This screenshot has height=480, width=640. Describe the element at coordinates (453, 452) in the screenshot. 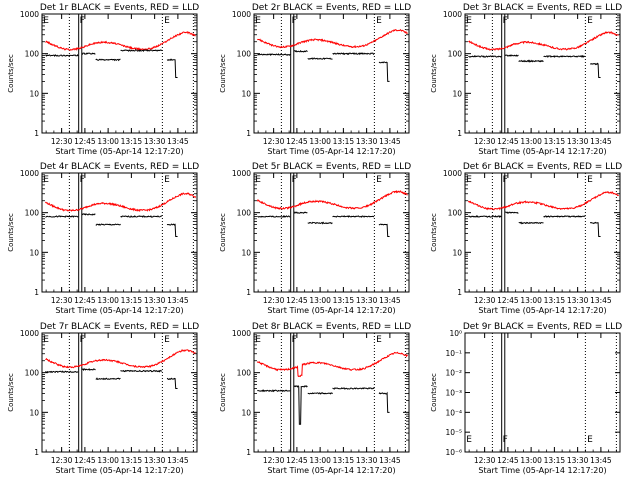

I see `y-tick-label: 10⁻⁶` at that location.